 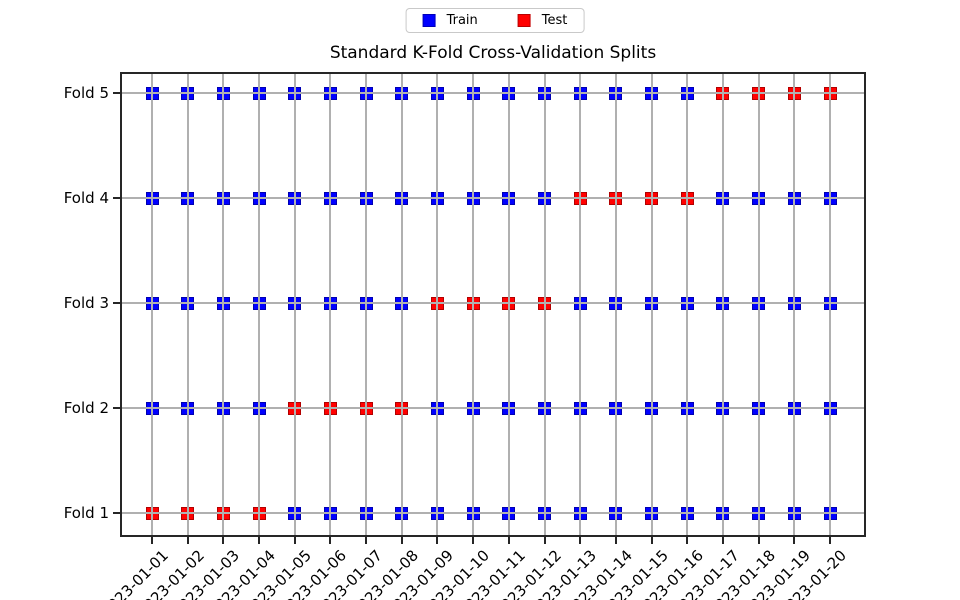 I want to click on x-tick-label: 2023-01-02, so click(x=170, y=573).